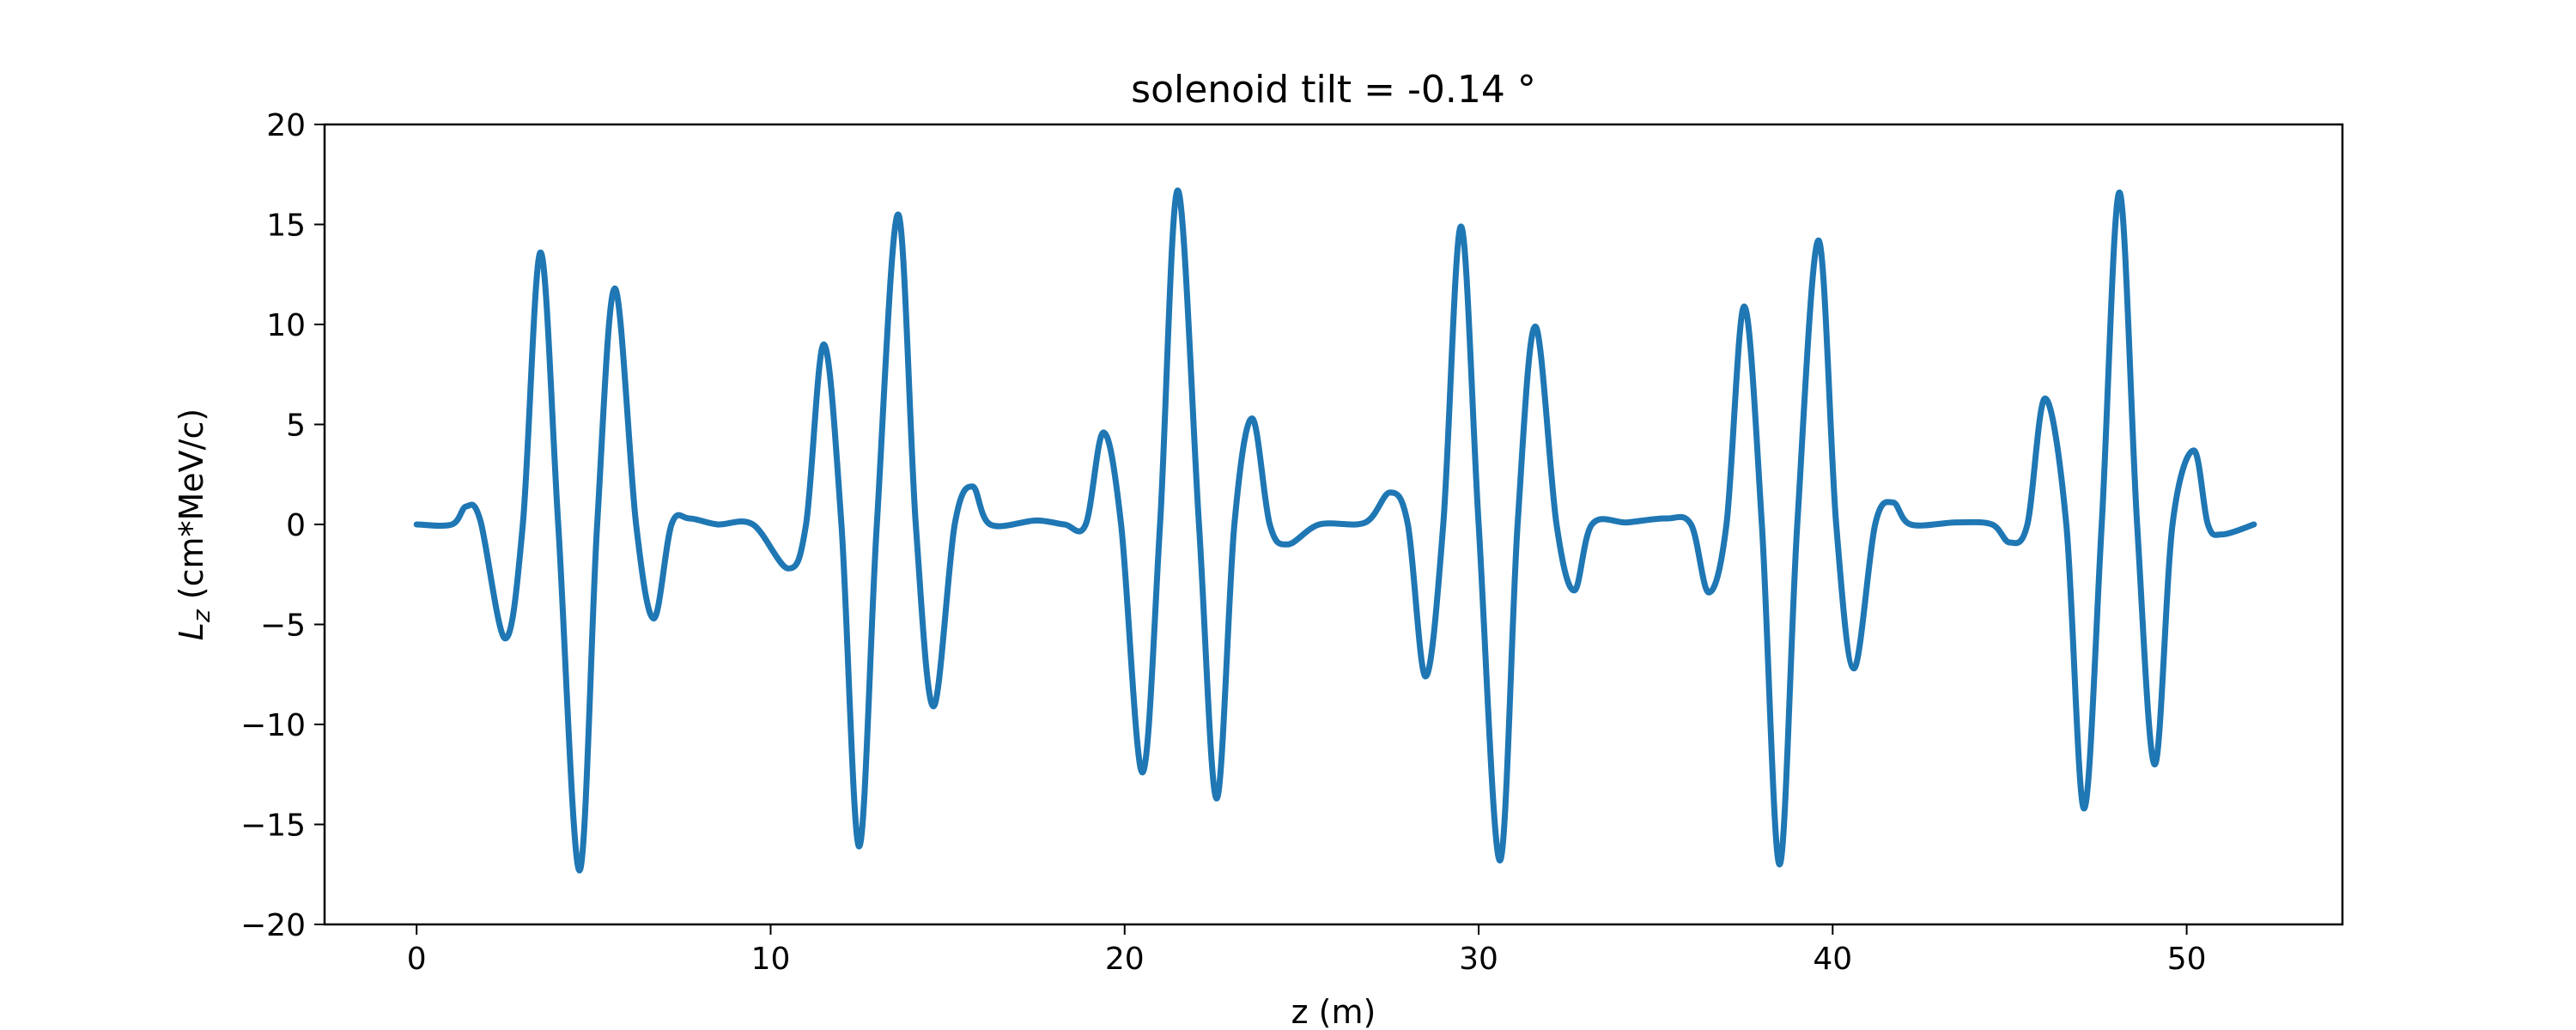 This screenshot has height=1030, width=2576. Describe the element at coordinates (1833, 959) in the screenshot. I see `x-tick-label: 40` at that location.